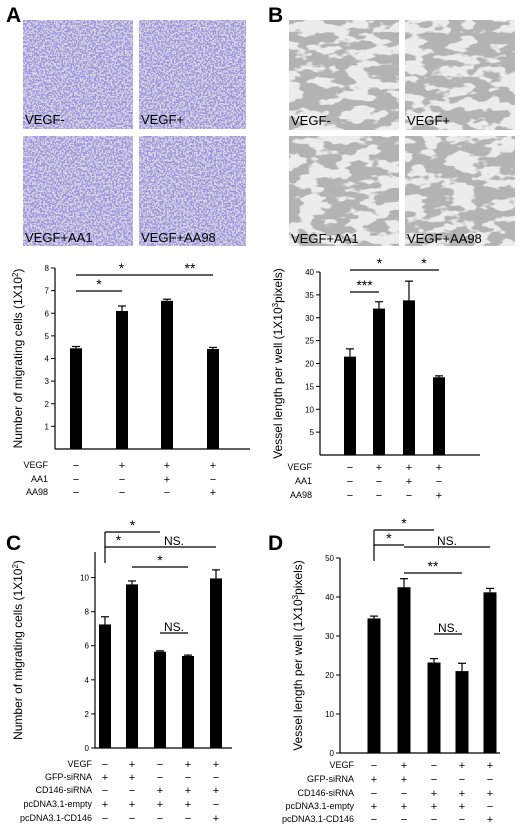 This screenshot has width=520, height=827. What do you see at coordinates (192, 191) in the screenshot?
I see `micrograph-a-4: VEGF+AA98` at bounding box center [192, 191].